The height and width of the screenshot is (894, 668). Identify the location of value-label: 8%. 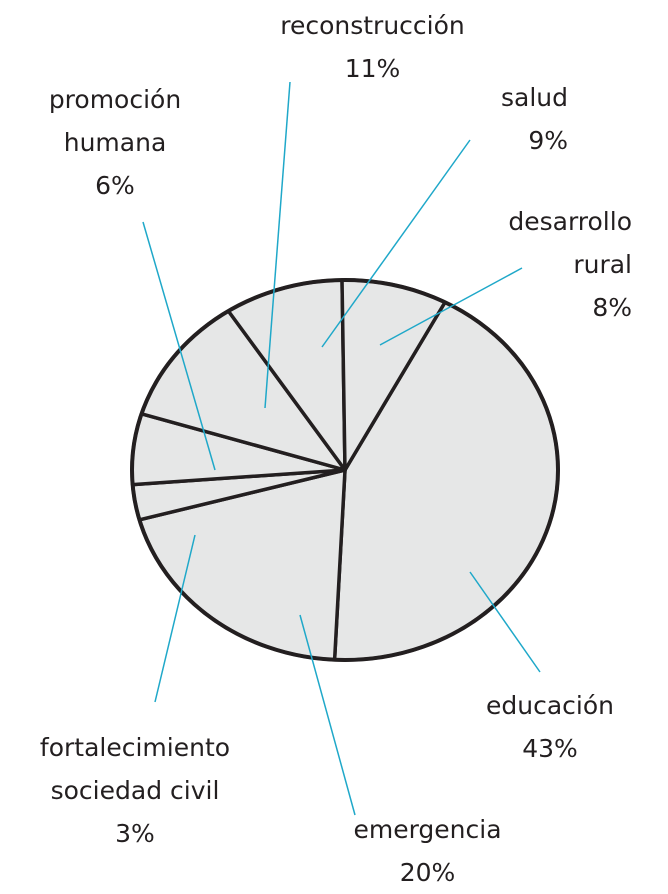
(612, 307).